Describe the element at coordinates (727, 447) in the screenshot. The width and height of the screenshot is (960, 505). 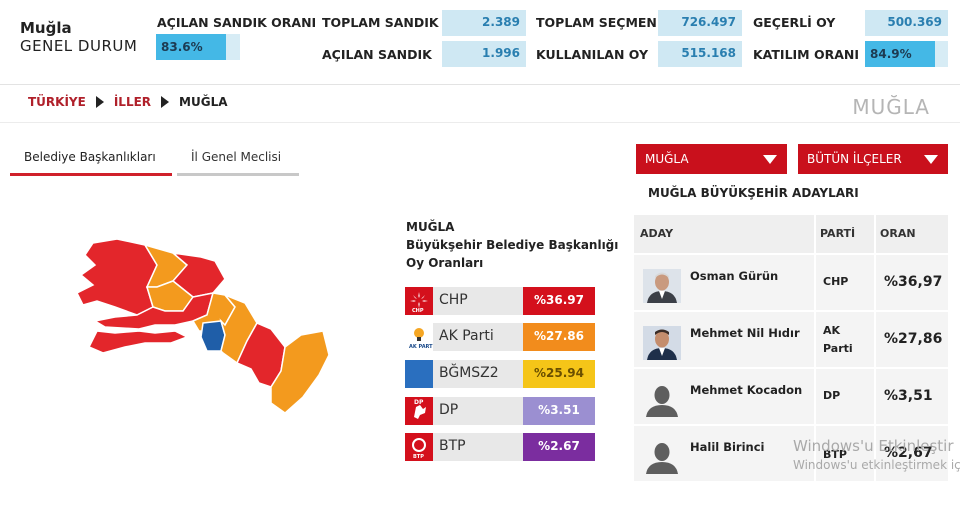
I see `candidate-name: Halil Birinci` at that location.